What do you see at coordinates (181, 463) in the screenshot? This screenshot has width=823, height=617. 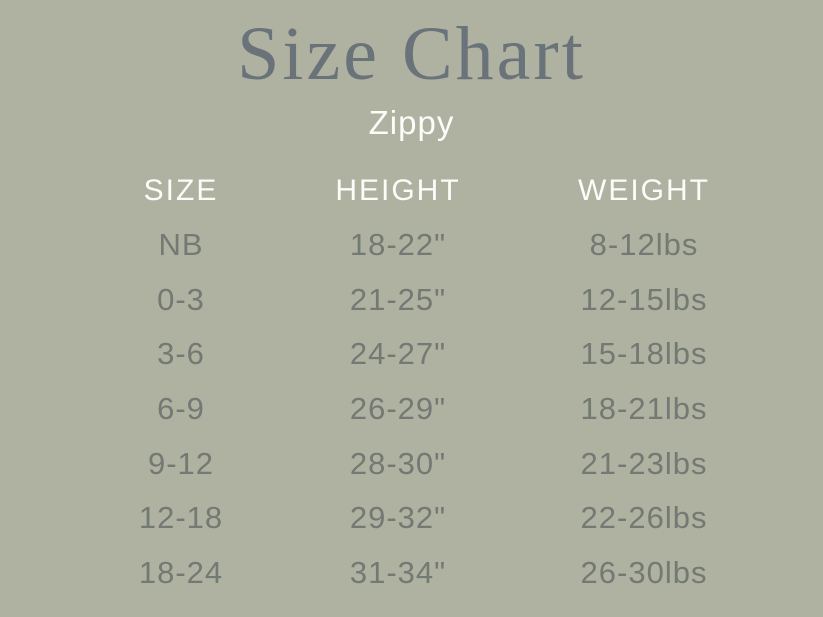 I see `table-cell: 9-12` at bounding box center [181, 463].